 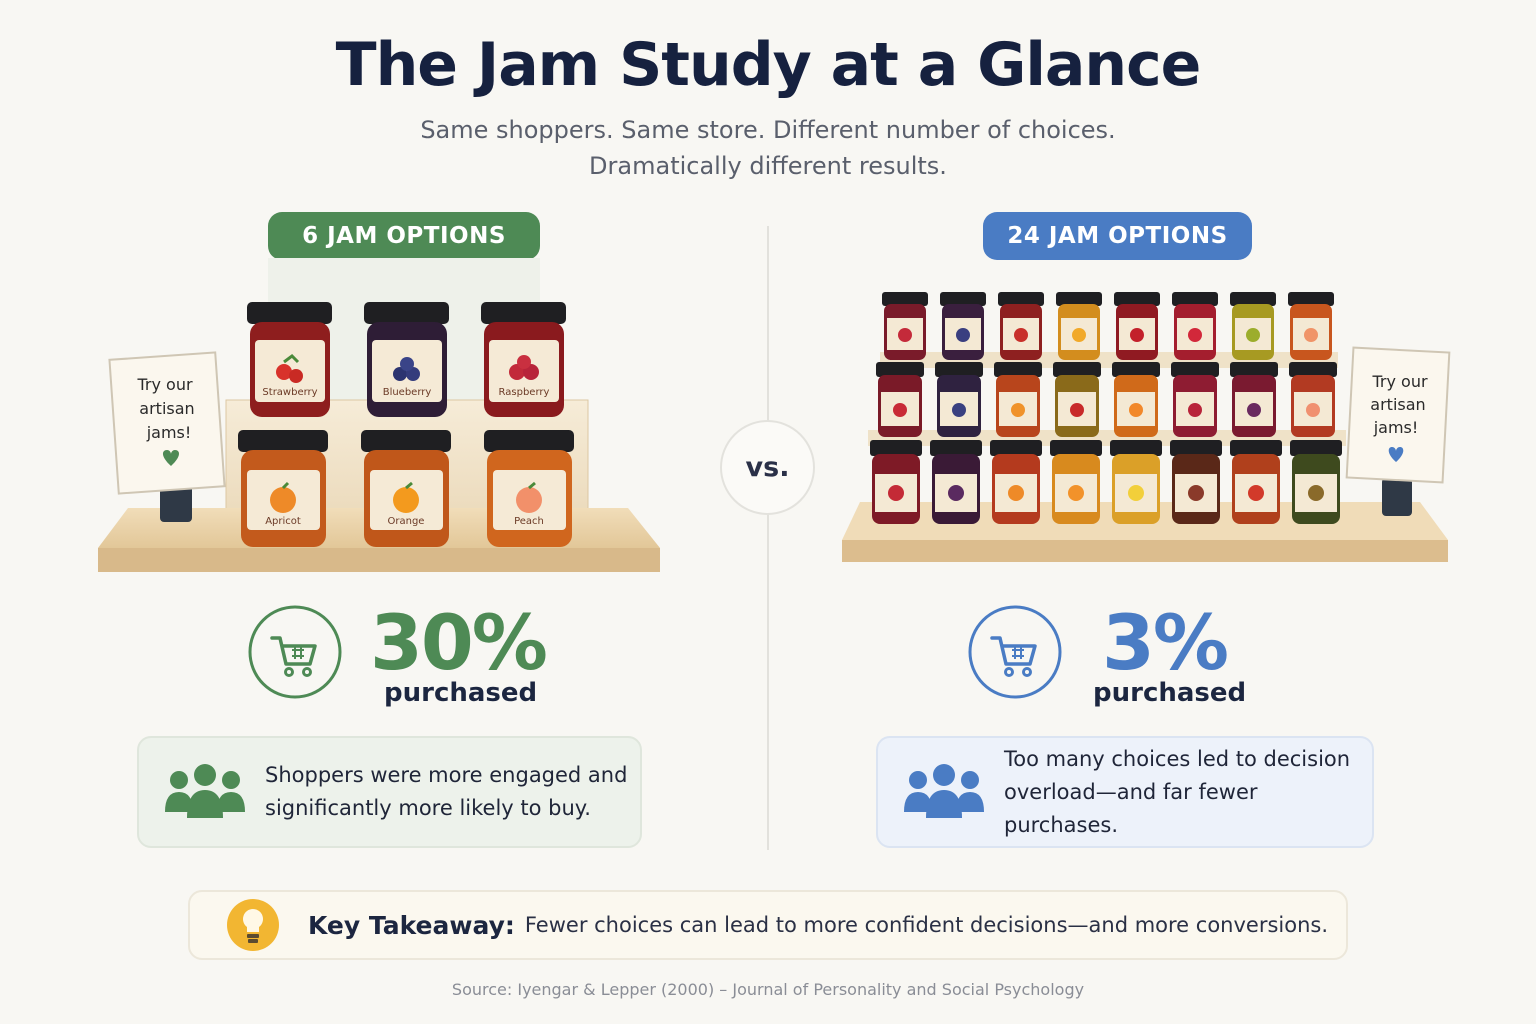 What do you see at coordinates (523, 359) in the screenshot?
I see `jar-raspberry: Raspberry` at bounding box center [523, 359].